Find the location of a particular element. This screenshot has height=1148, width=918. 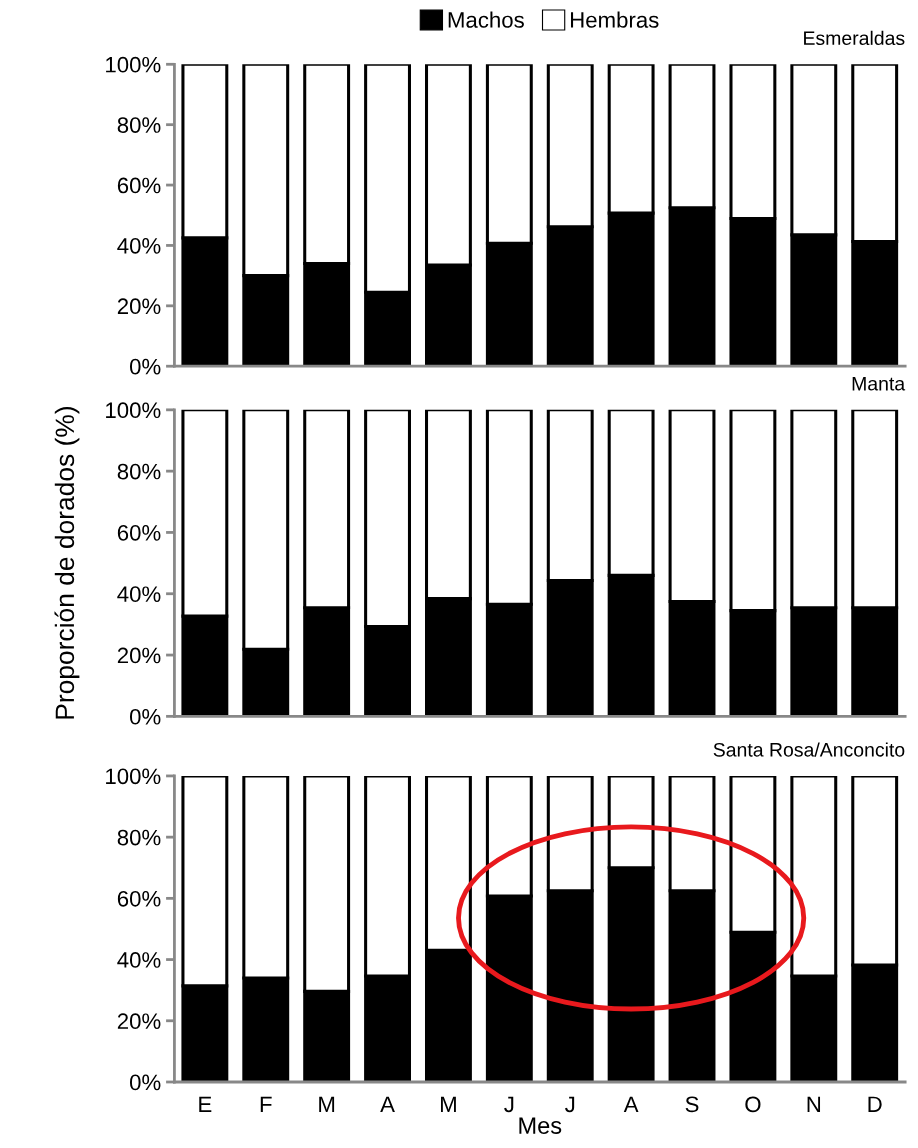

x-tick-label: D is located at coordinates (875, 1104).